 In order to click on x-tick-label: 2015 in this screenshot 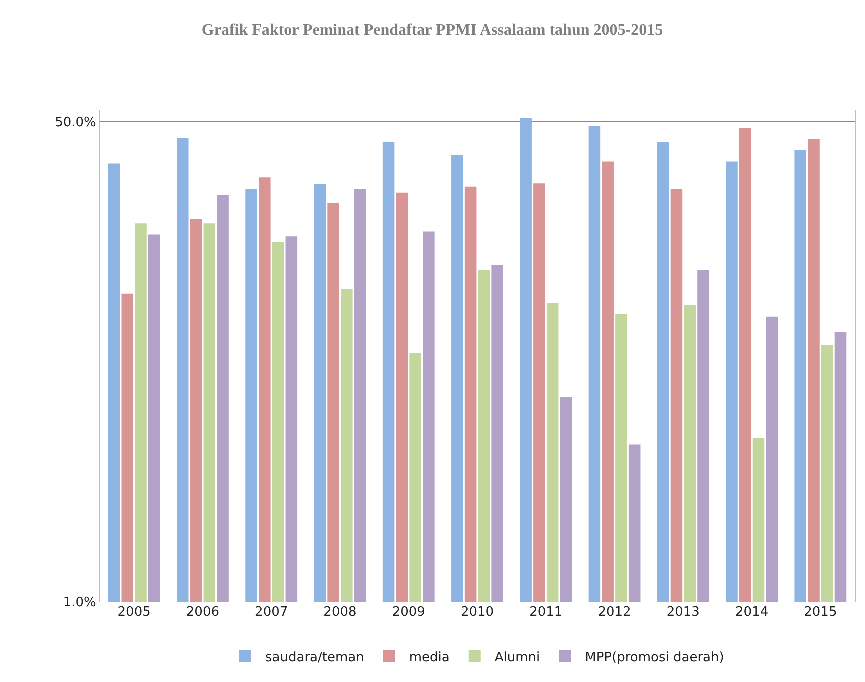, I will do `click(821, 612)`.